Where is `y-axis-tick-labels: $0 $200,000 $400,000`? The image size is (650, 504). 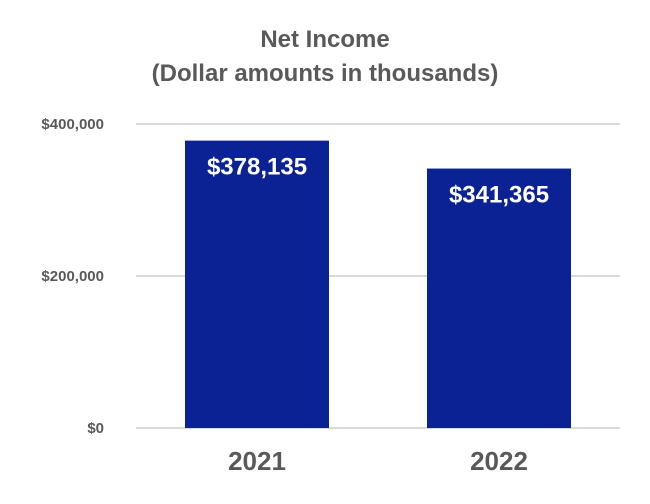 y-axis-tick-labels: $0 $200,000 $400,000 is located at coordinates (72, 276).